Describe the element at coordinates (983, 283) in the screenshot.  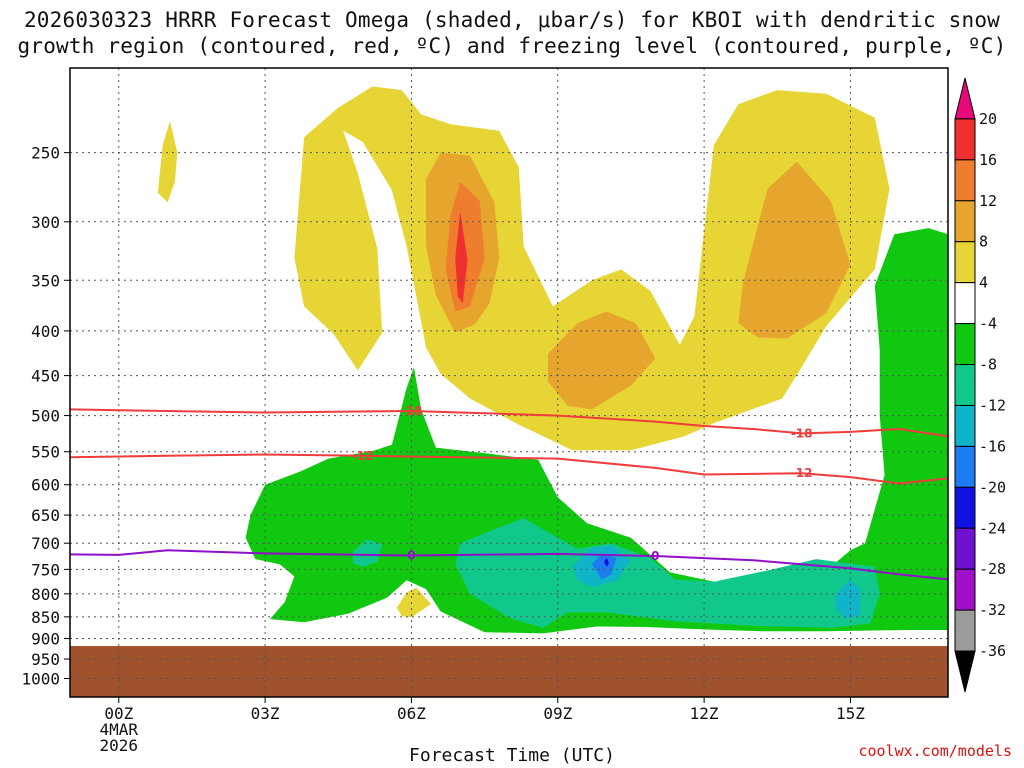
I see `colorbar-label-4: 4` at that location.